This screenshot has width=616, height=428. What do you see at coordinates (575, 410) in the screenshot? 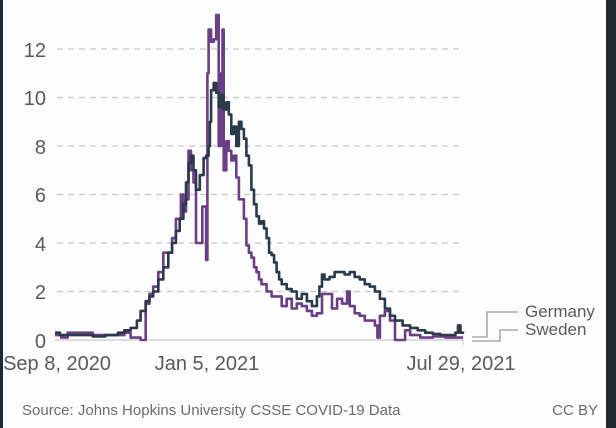
I see `license-label: CC BY` at bounding box center [575, 410].